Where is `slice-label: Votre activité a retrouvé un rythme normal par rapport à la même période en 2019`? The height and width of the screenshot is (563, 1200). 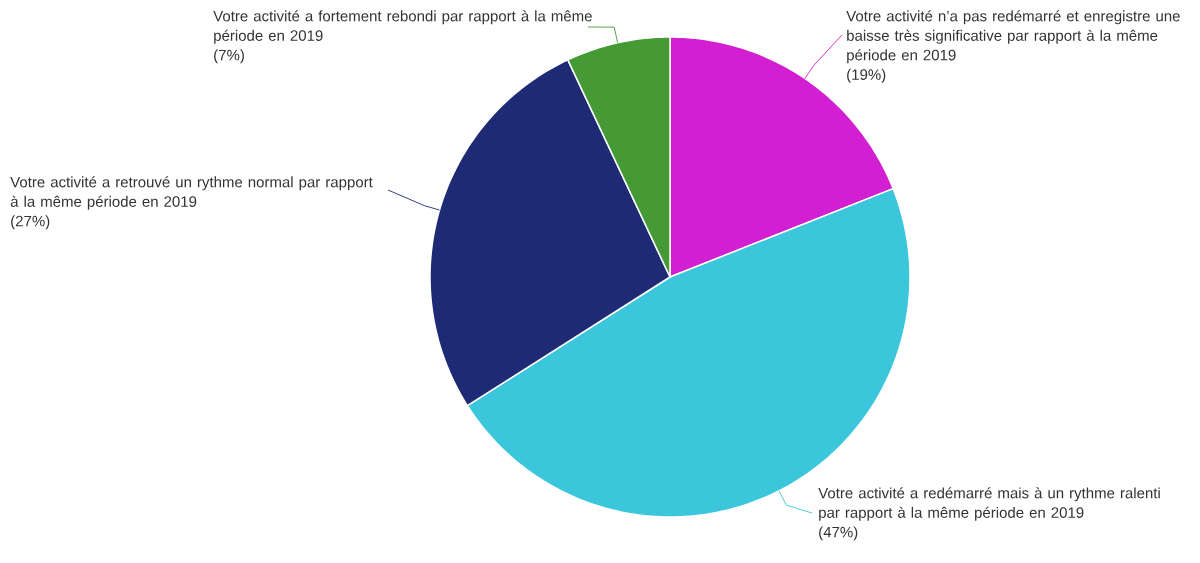 slice-label: Votre activité a retrouvé un rythme normal par rapport à la même période en 2019 is located at coordinates (191, 193).